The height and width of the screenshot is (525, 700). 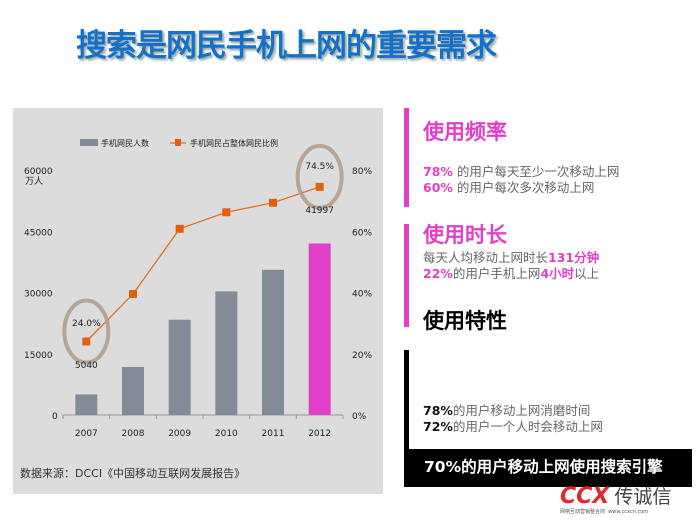 What do you see at coordinates (319, 211) in the screenshot?
I see `data-label: 41997` at bounding box center [319, 211].